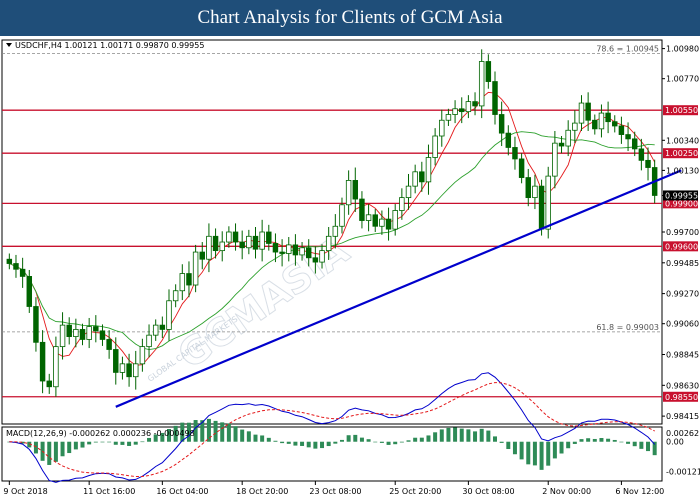  Describe the element at coordinates (639, 491) in the screenshot. I see `x-tick-label-8: 6 Nov 12:00` at that location.